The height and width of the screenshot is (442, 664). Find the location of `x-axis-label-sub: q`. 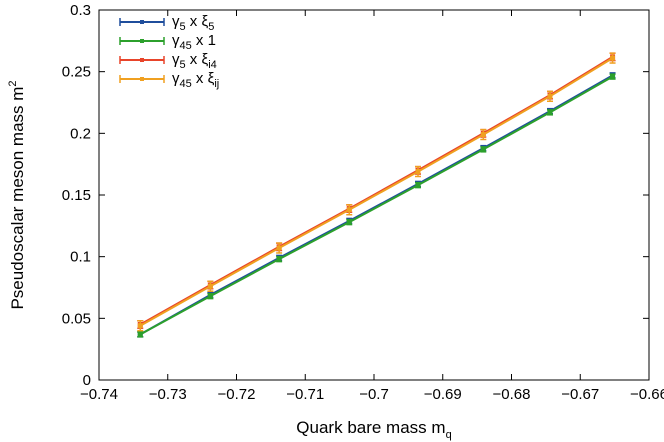

x-axis-label-sub: q is located at coordinates (449, 435).